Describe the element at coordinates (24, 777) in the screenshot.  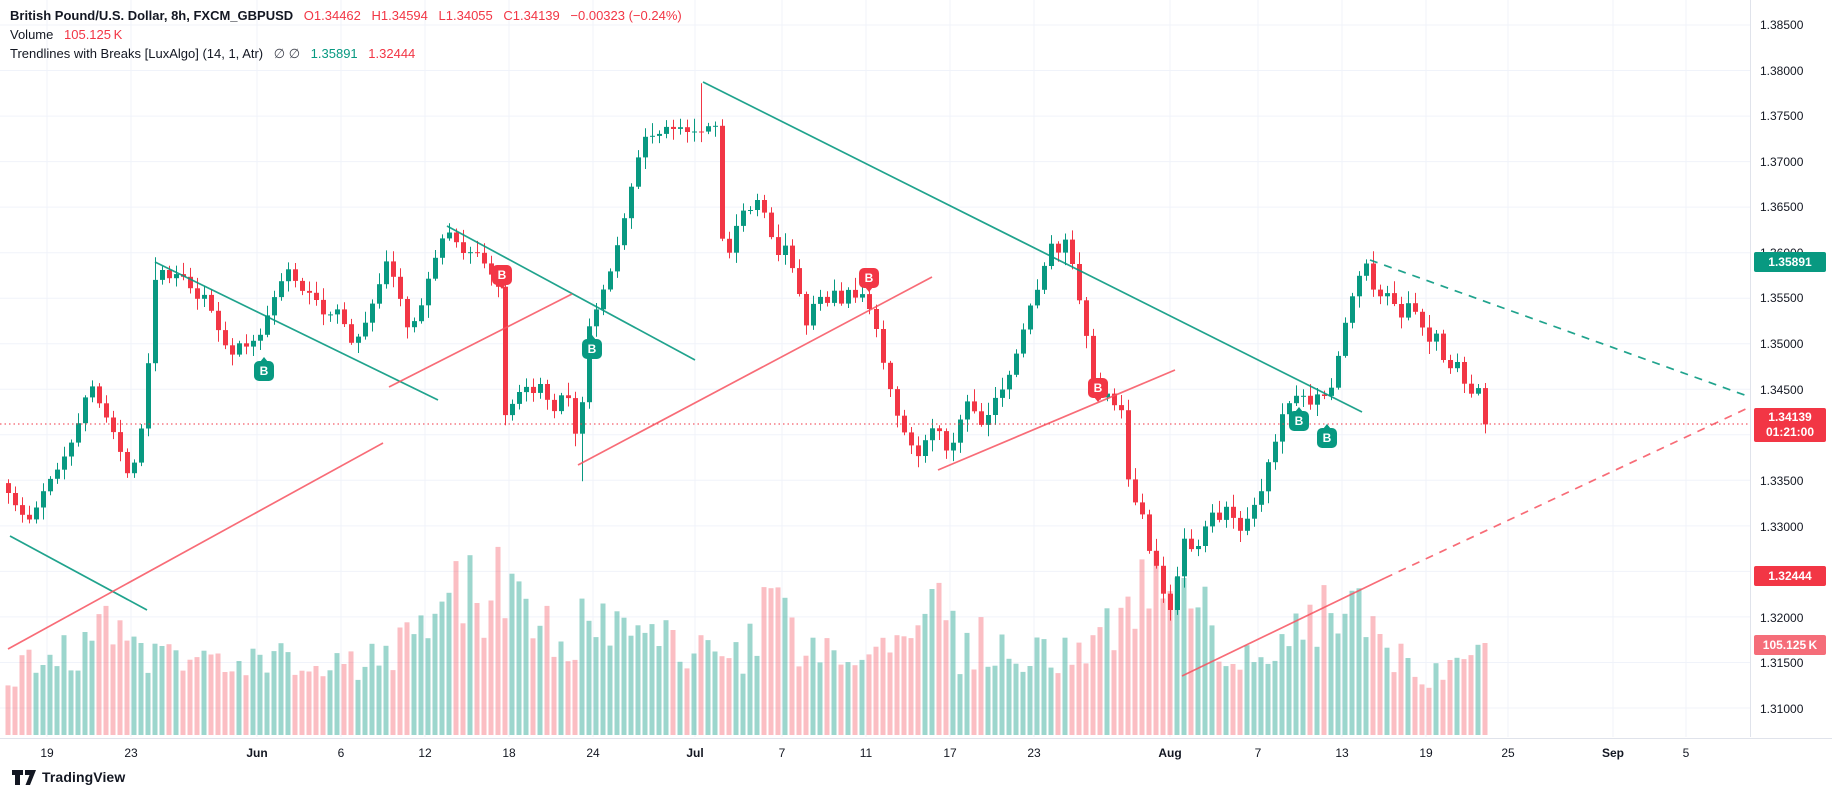
I see `tradingview-logo-icon` at that location.